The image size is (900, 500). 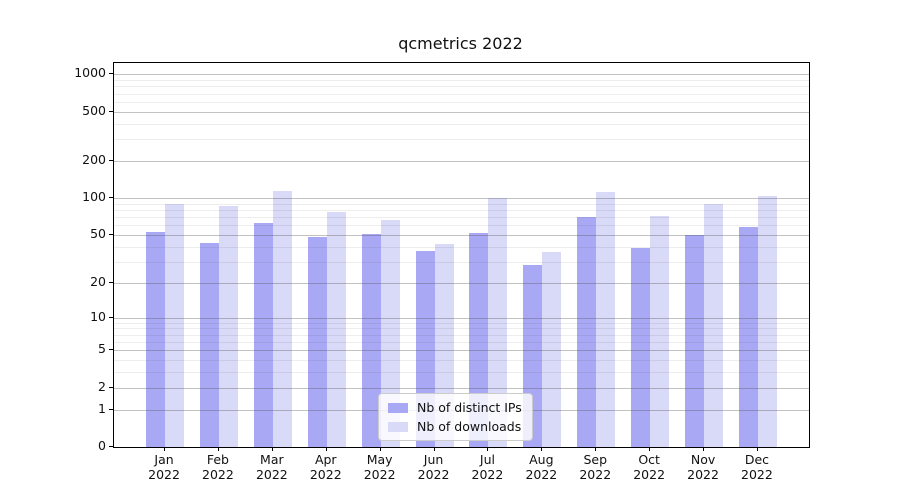 I want to click on bar-downloads-mar, so click(x=282, y=318).